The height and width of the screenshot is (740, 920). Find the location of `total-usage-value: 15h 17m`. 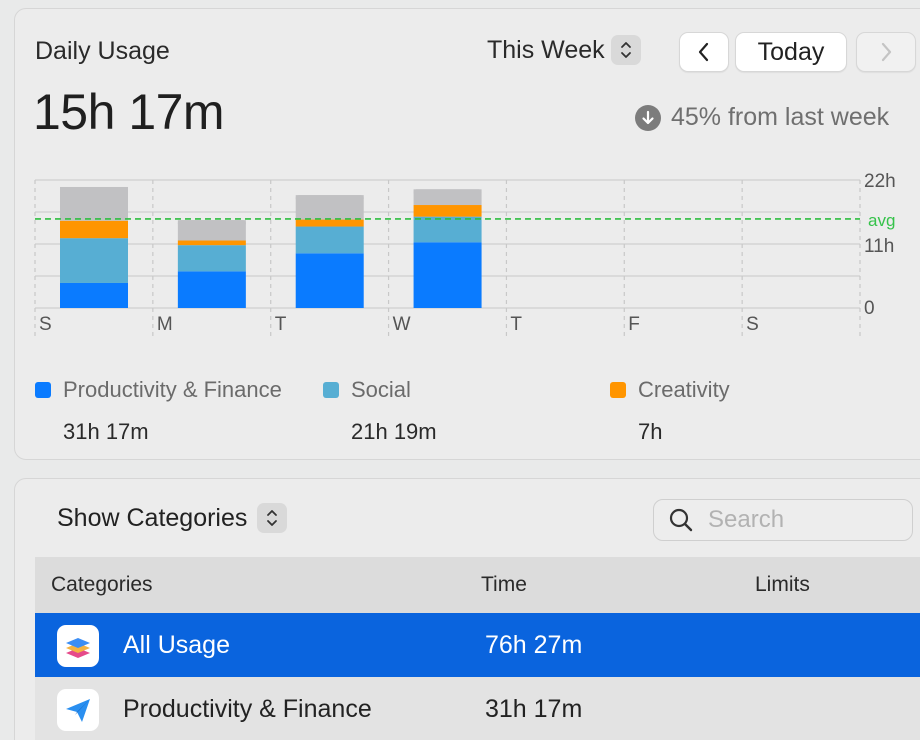

total-usage-value: 15h 17m is located at coordinates (129, 112).